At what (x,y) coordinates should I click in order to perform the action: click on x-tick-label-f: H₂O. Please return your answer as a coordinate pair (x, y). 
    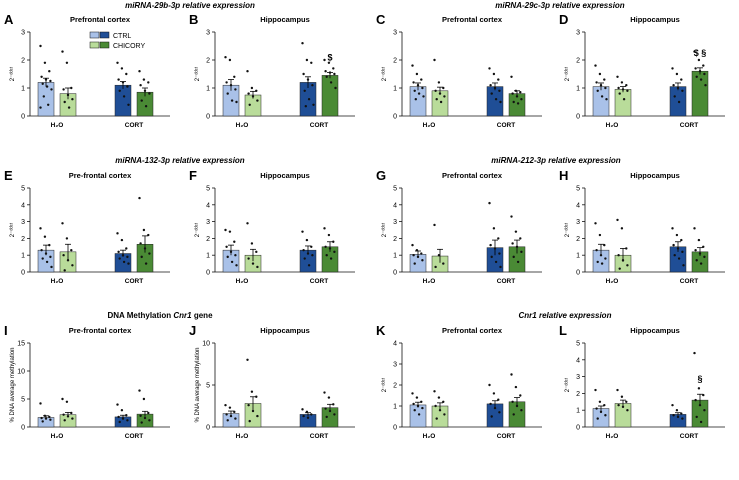
    Looking at the image, I should click on (242, 281).